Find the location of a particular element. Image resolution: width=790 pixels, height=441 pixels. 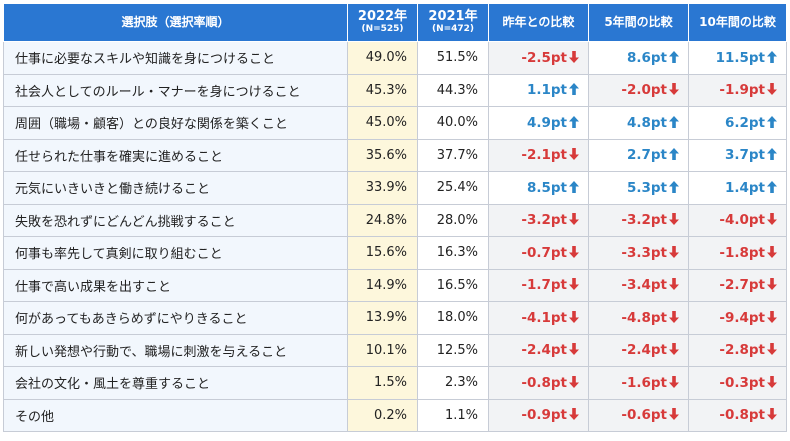

header-10-years-label: 10年間の比較 is located at coordinates (737, 22).